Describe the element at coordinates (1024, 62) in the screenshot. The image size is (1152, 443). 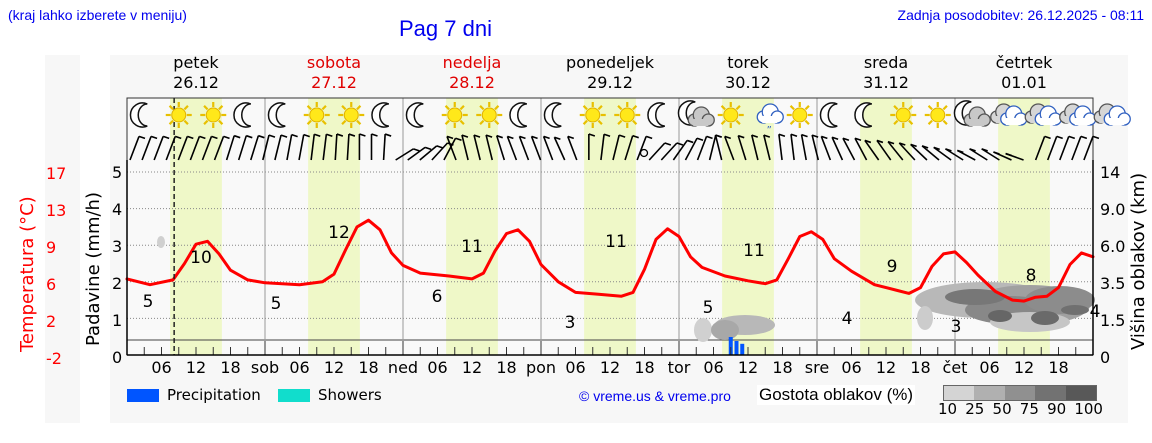
I see `day-name: četrtek` at that location.